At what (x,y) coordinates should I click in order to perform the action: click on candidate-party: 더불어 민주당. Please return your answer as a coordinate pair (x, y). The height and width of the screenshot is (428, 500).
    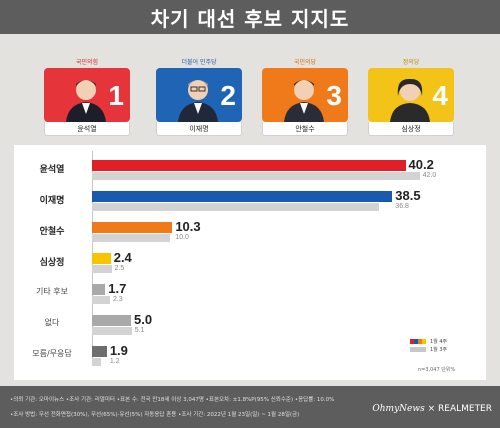
    Looking at the image, I should click on (199, 62).